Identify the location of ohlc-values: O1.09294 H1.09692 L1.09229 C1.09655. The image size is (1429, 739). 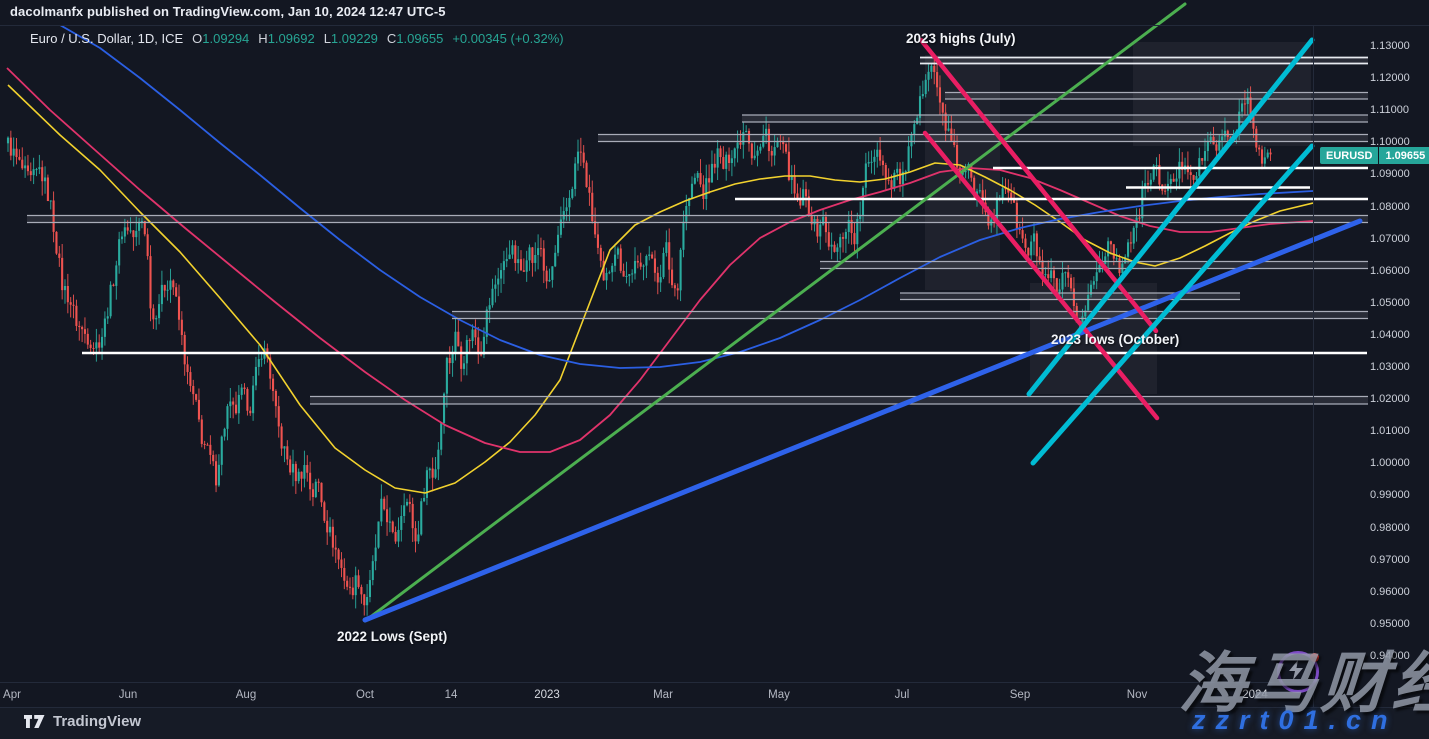
(317, 38).